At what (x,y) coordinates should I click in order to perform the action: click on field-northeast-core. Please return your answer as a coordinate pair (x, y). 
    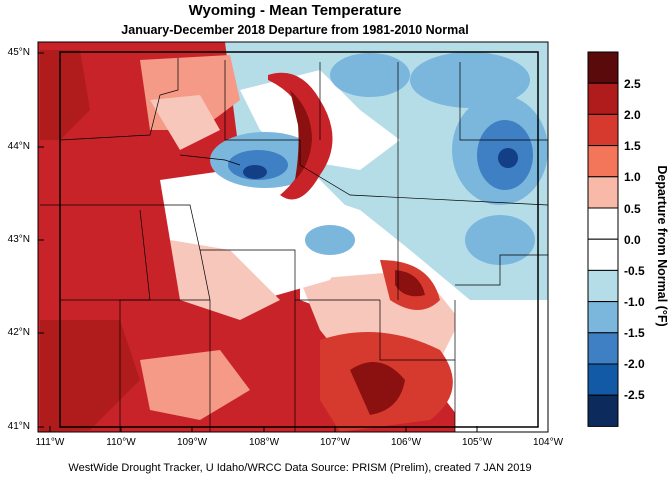
    Looking at the image, I should click on (508, 158).